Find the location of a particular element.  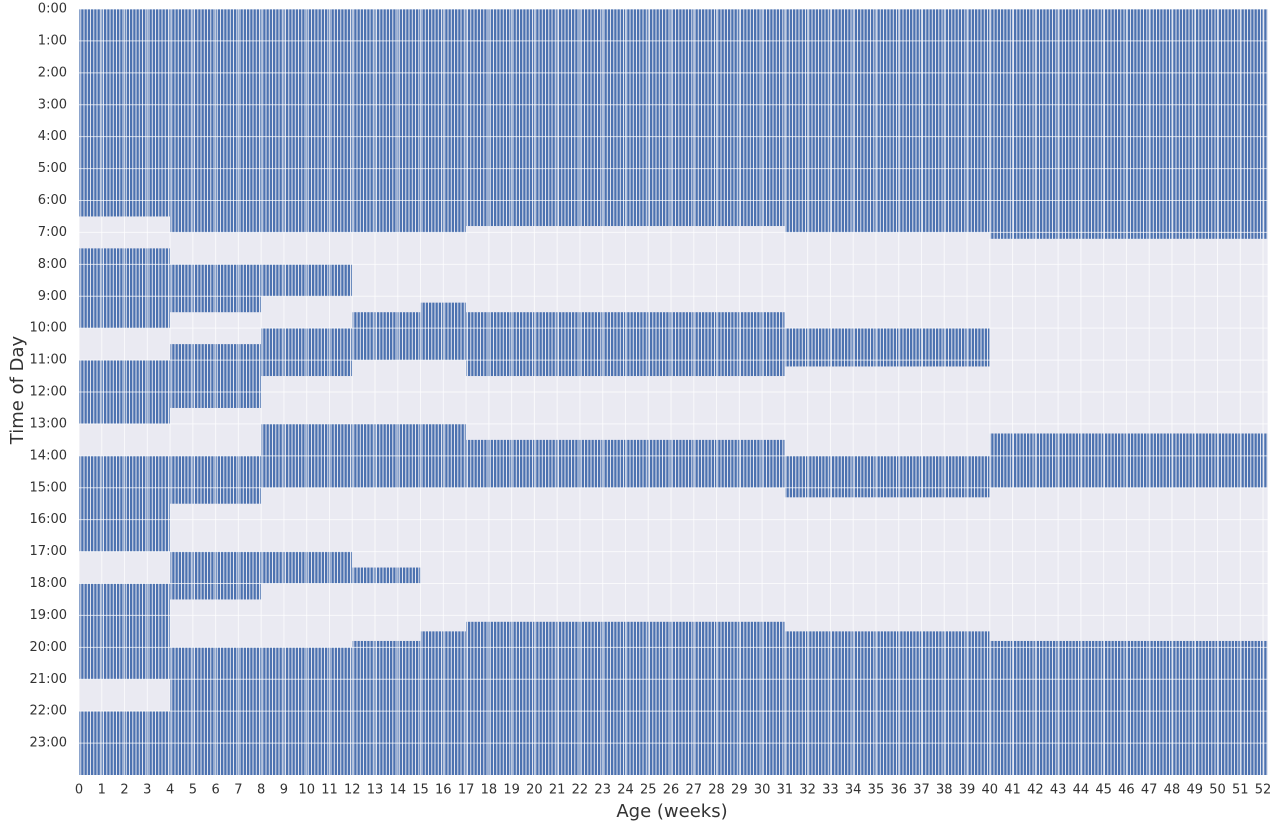

y-tick-label: 12:00 is located at coordinates (48, 392).